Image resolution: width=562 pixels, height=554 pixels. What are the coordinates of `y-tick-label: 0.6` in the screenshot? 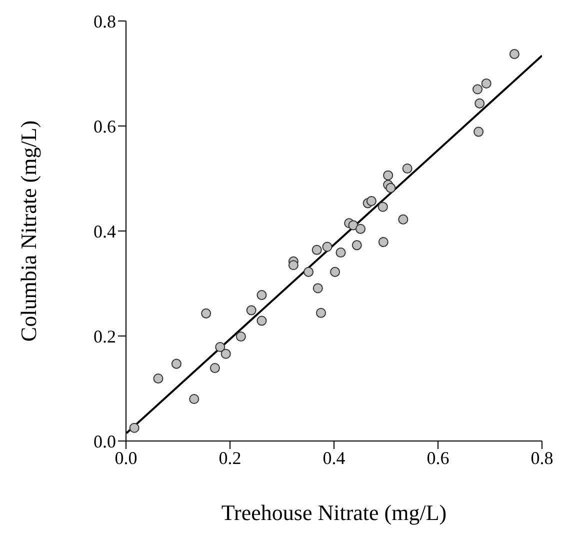 It's located at (105, 126).